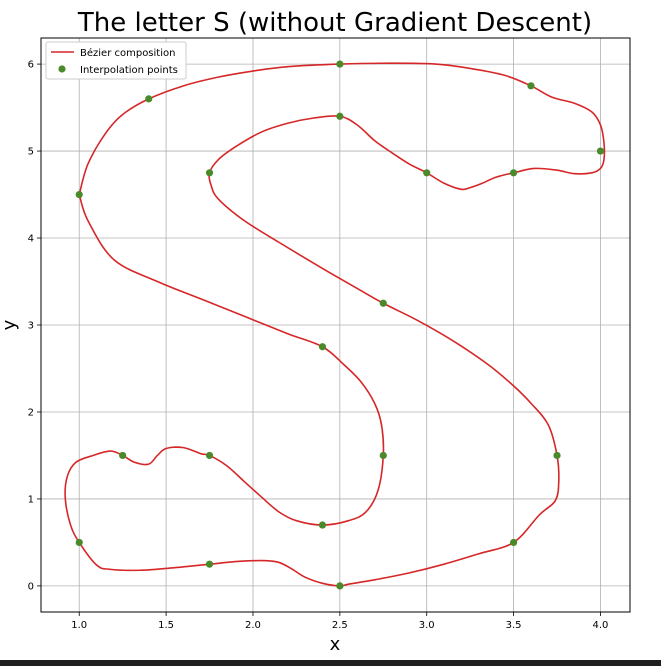  Describe the element at coordinates (514, 625) in the screenshot. I see `x-tick-label: 3.5` at that location.